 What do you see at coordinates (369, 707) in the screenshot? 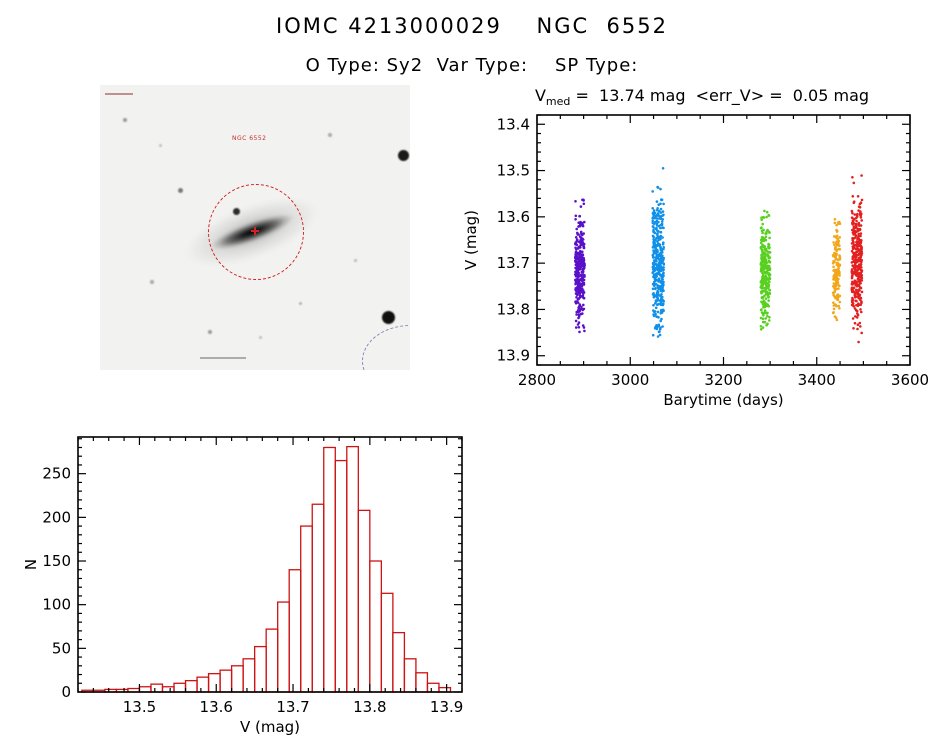
I see `x-tick-label: 13.8` at bounding box center [369, 707].